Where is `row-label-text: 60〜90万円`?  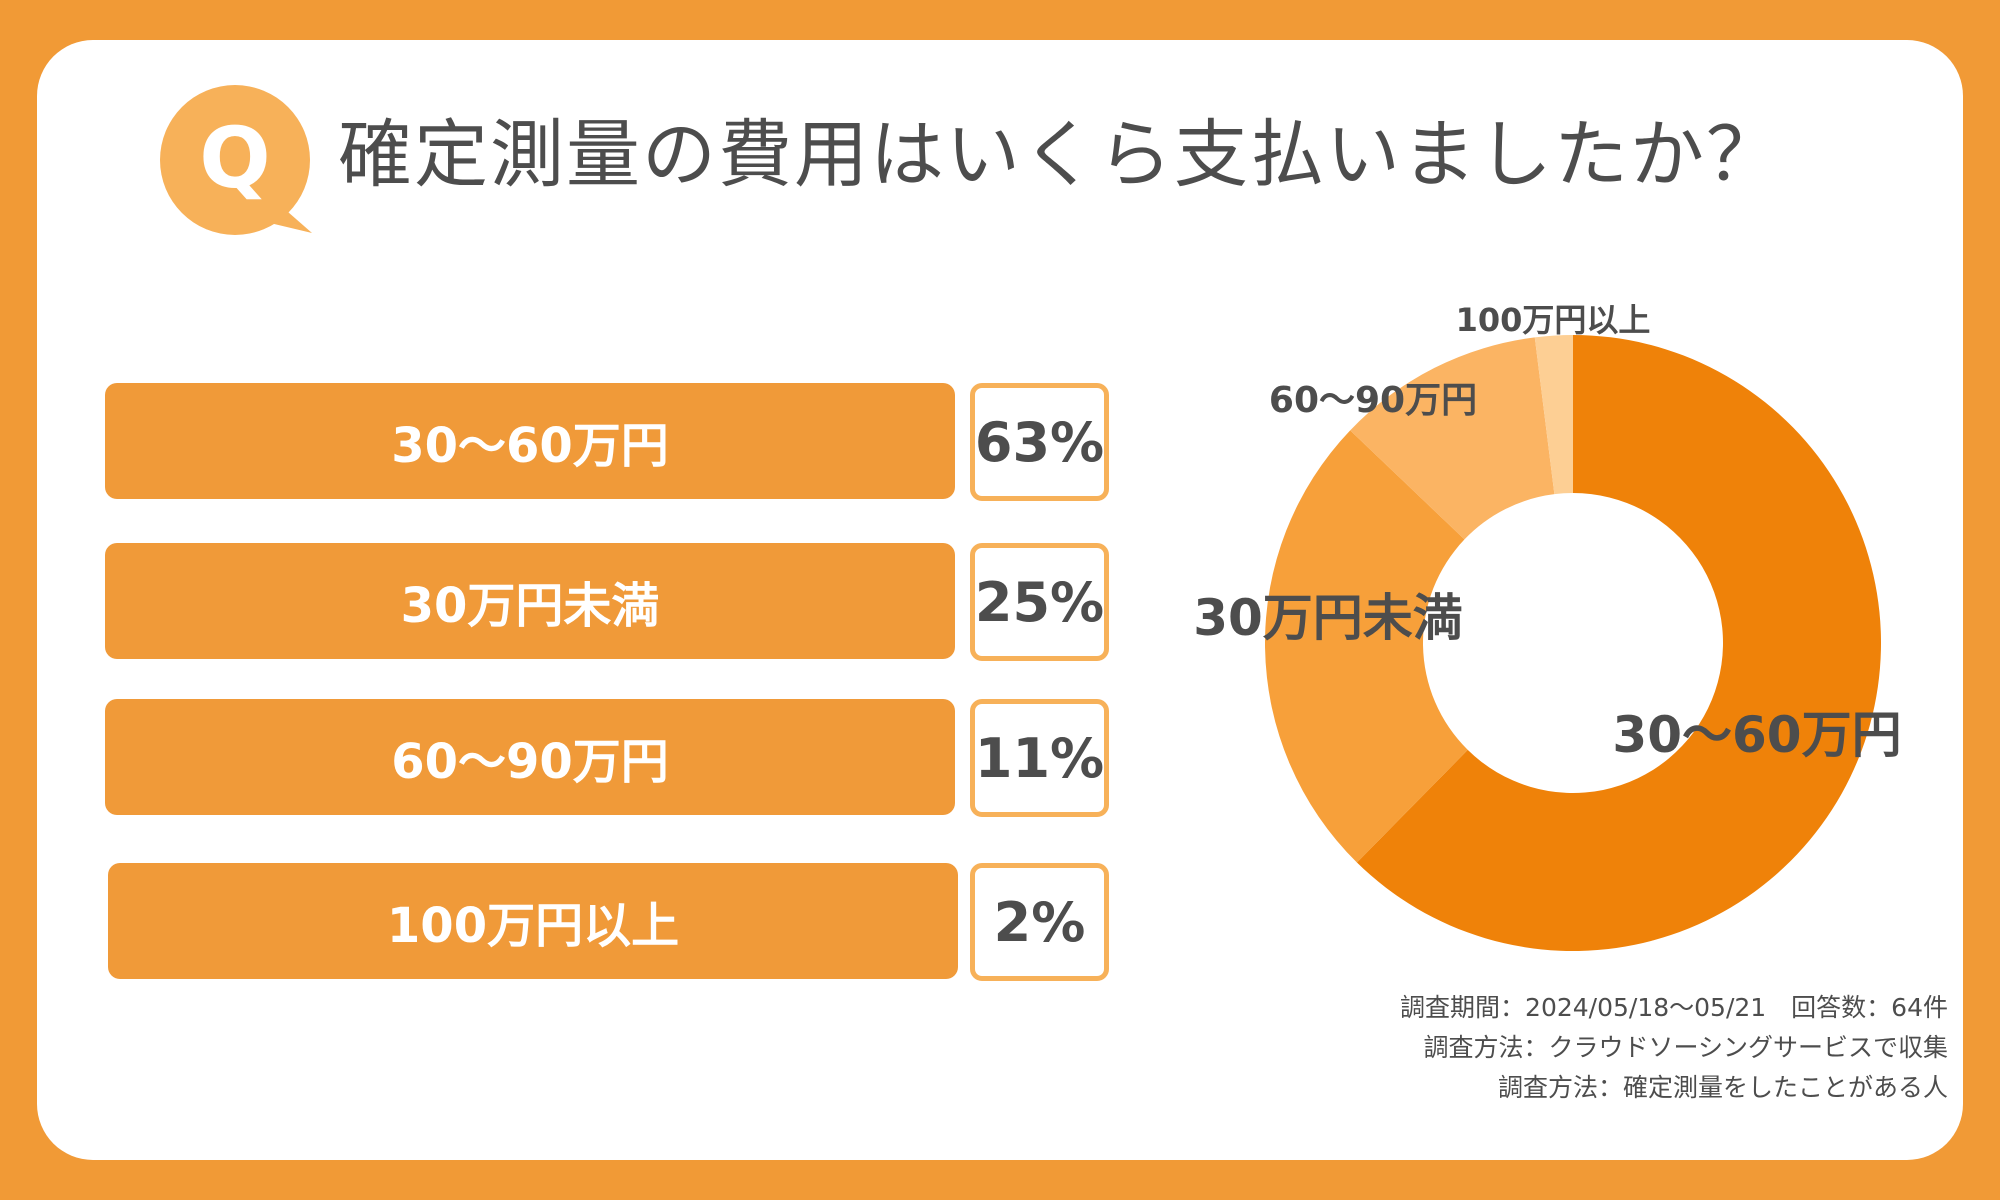 row-label-text: 60〜90万円 is located at coordinates (530, 762).